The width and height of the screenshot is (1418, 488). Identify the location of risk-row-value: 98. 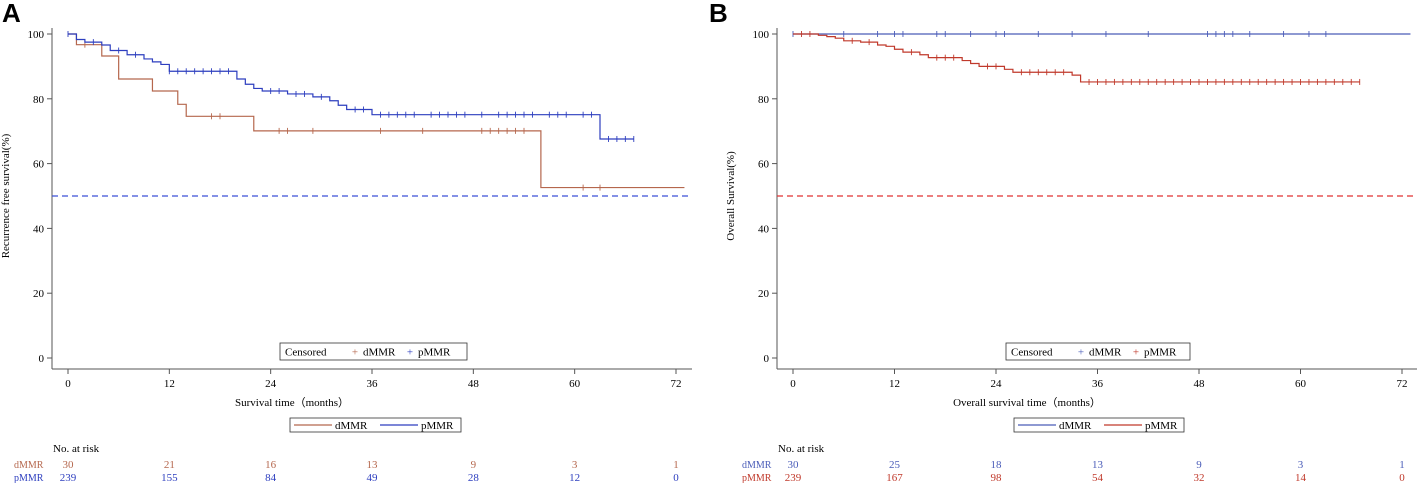
(997, 477).